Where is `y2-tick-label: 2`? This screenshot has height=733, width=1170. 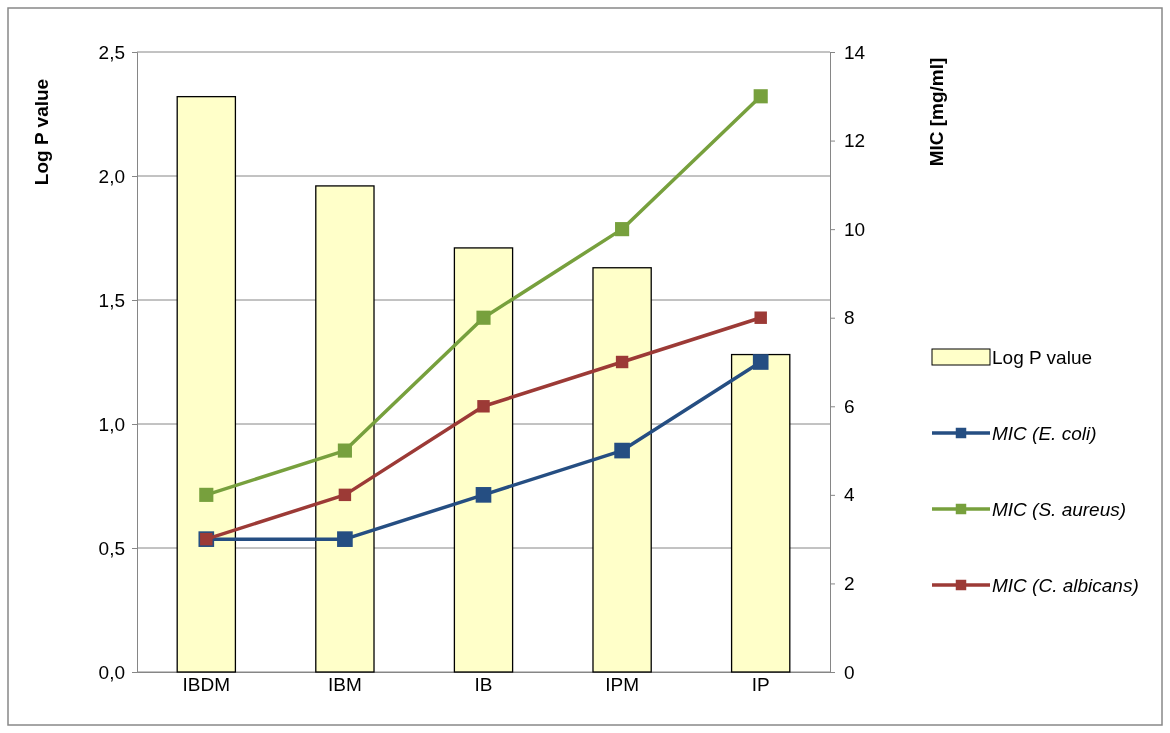
y2-tick-label: 2 is located at coordinates (849, 584).